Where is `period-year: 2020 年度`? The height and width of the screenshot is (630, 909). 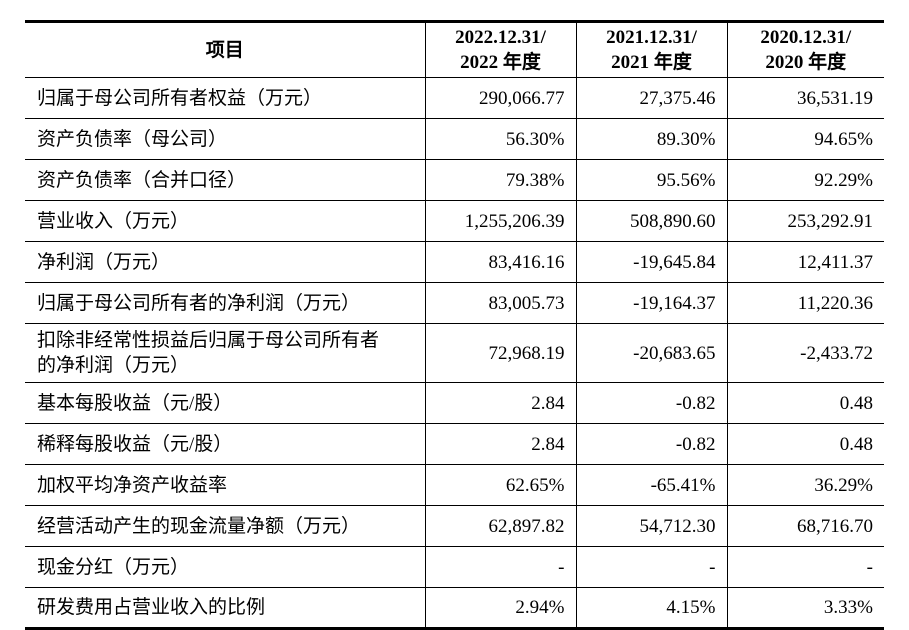
period-year: 2020 年度 is located at coordinates (806, 63).